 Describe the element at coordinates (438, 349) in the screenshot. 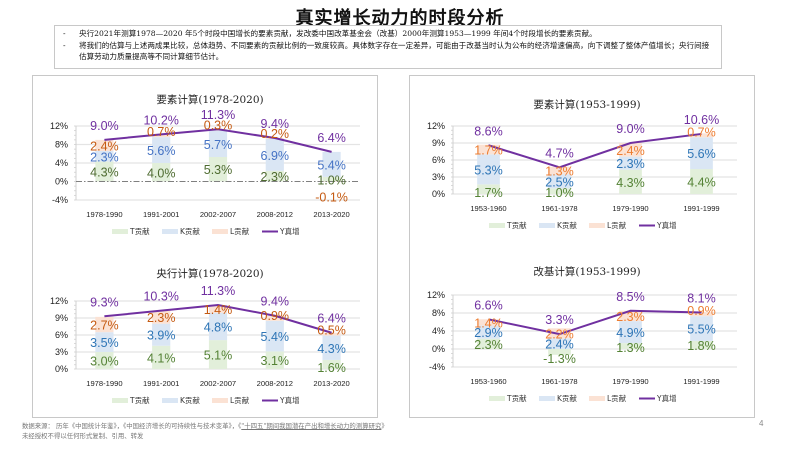

I see `y-tick-label: 0%` at that location.